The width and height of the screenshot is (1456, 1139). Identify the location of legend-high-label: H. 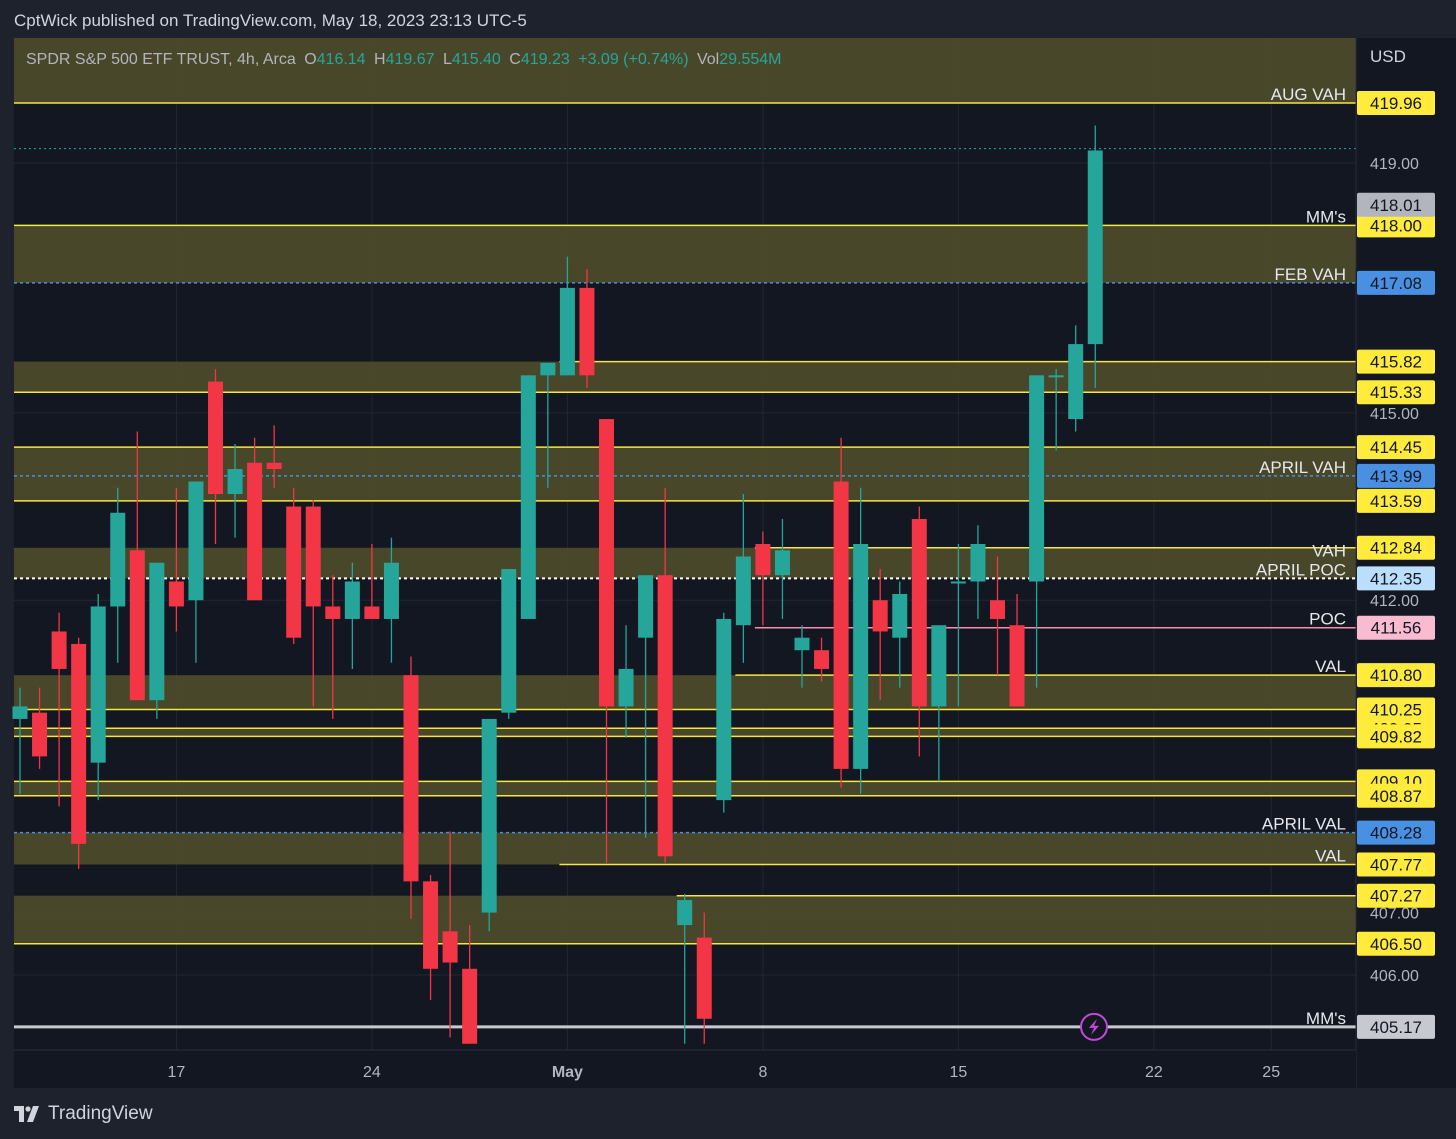
(380, 59).